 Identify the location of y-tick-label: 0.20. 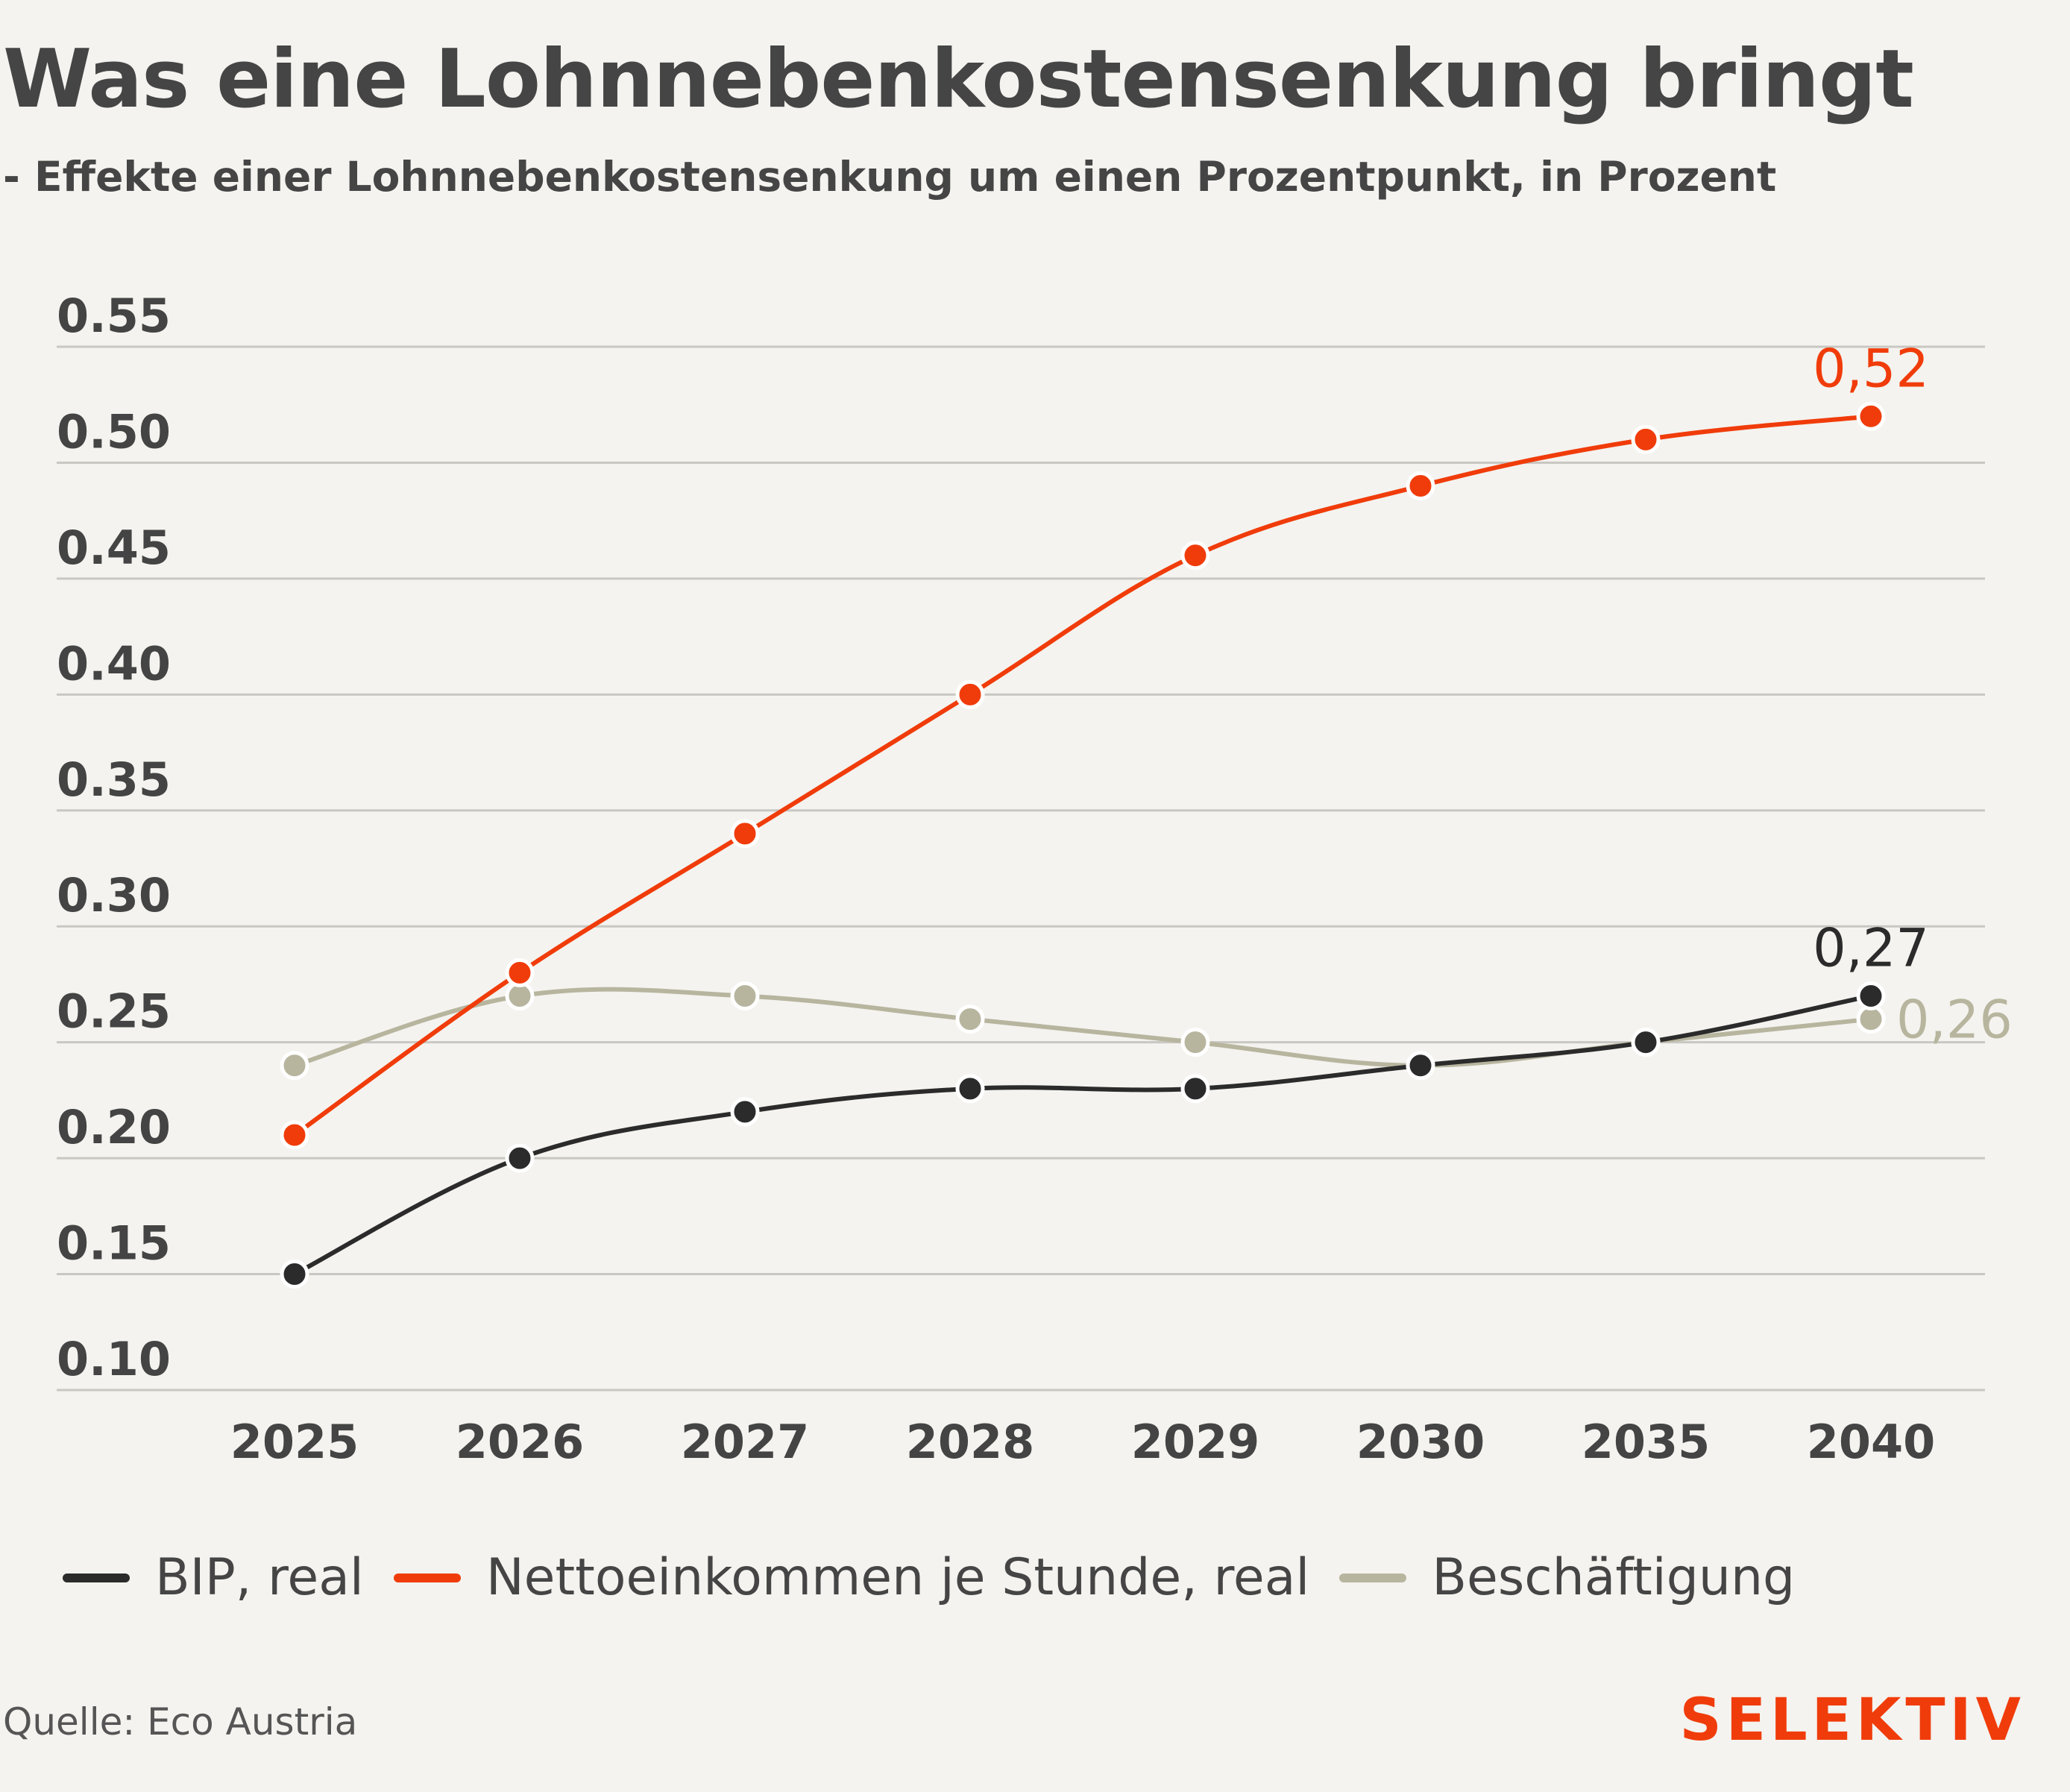
(114, 1127).